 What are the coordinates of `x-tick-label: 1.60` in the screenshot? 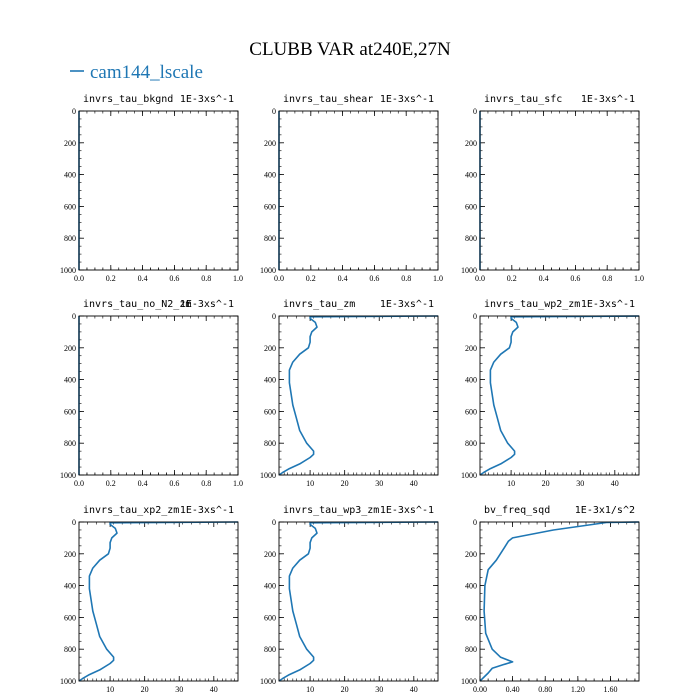 It's located at (610, 689).